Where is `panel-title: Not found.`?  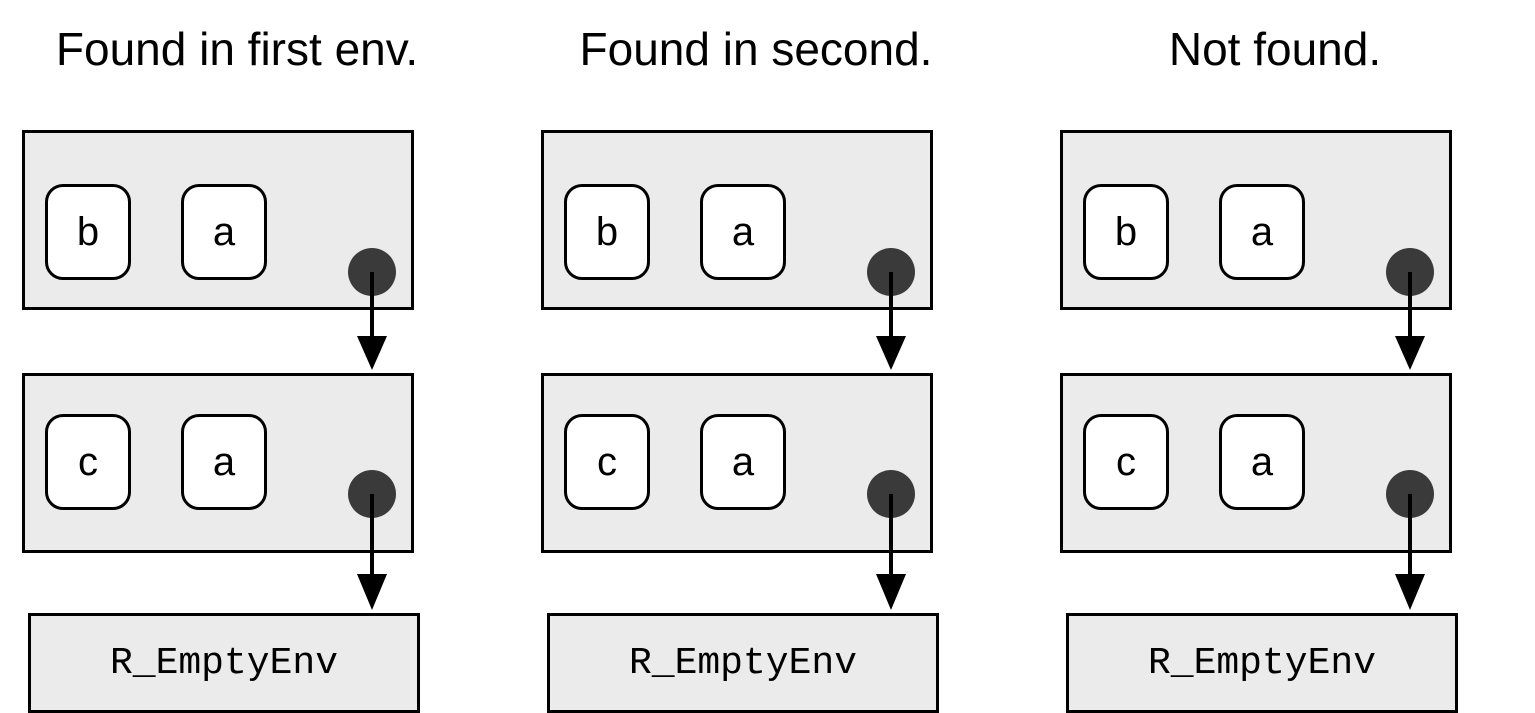
panel-title: Not found. is located at coordinates (1275, 49).